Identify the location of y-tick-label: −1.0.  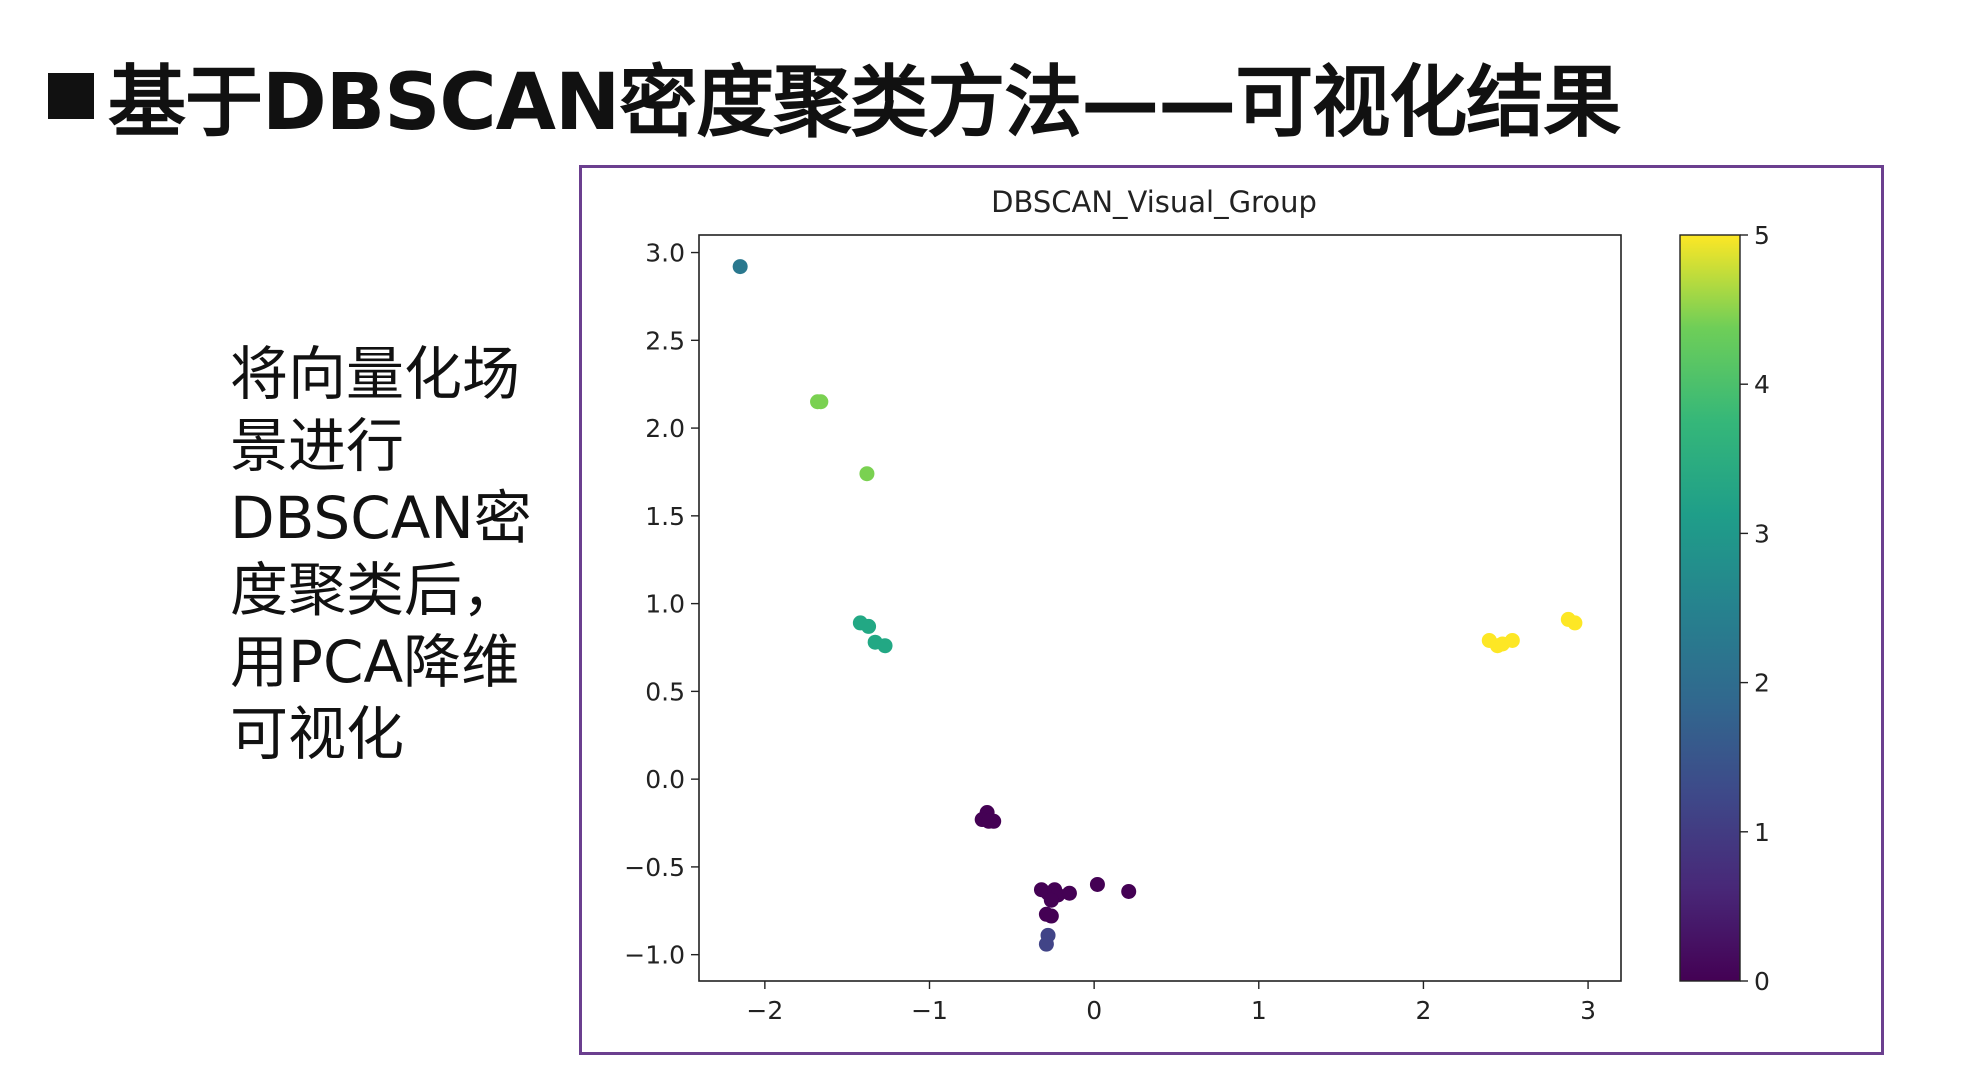
(654, 955).